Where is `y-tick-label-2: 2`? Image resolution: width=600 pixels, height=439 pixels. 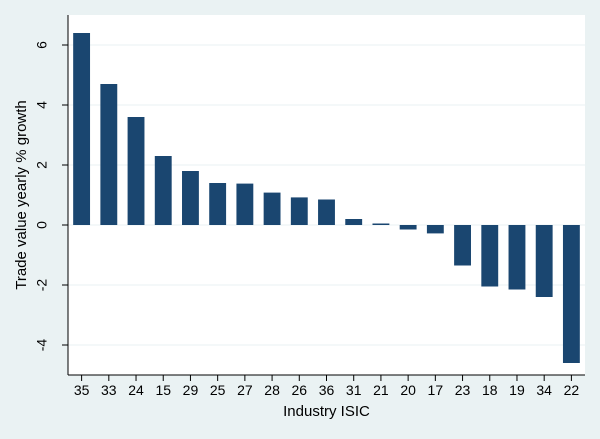
y-tick-label-2: 2 is located at coordinates (42, 165).